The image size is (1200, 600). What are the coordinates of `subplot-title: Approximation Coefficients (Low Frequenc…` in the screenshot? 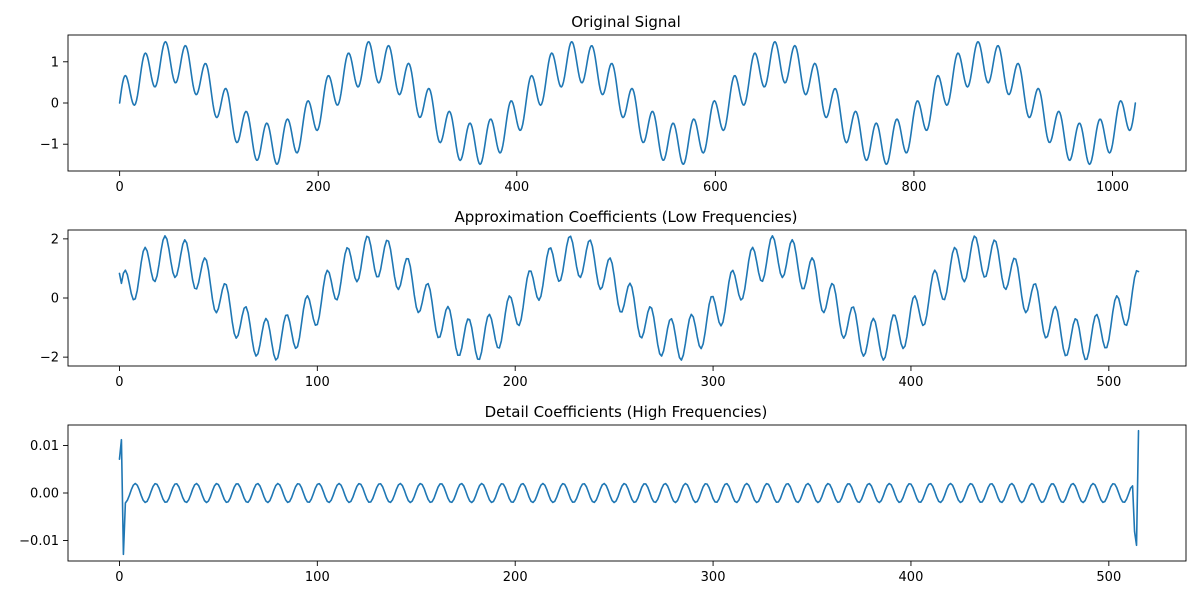 It's located at (625, 217).